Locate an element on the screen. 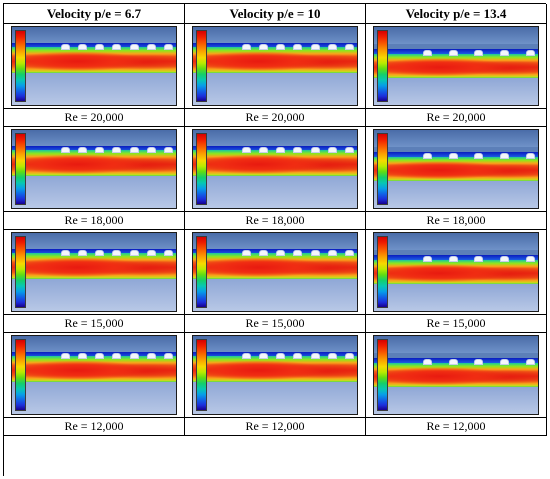 The image size is (550, 479). column-header-pe-10: Velocity p/e = 10 is located at coordinates (275, 14).